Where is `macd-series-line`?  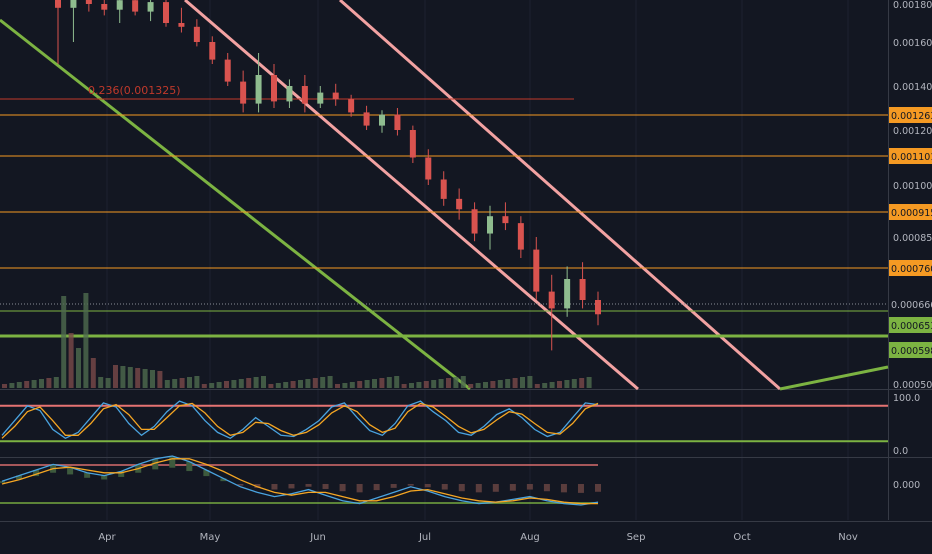 macd-series-line is located at coordinates (299, 481).